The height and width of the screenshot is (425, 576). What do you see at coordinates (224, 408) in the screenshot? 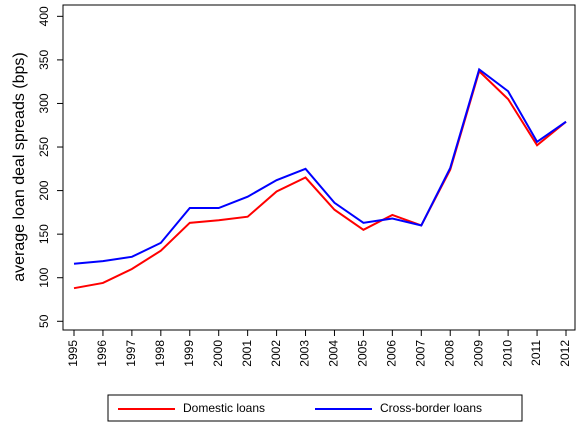
I see `legend-label: Domestic loans` at bounding box center [224, 408].